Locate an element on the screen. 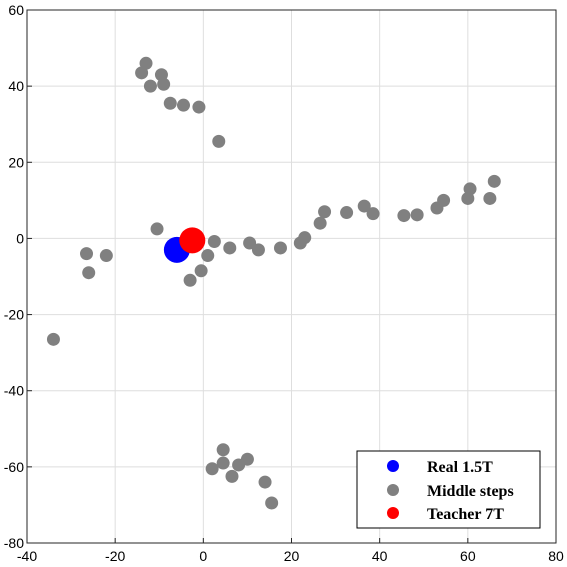  legend-marker-real-1-5t is located at coordinates (393, 466).